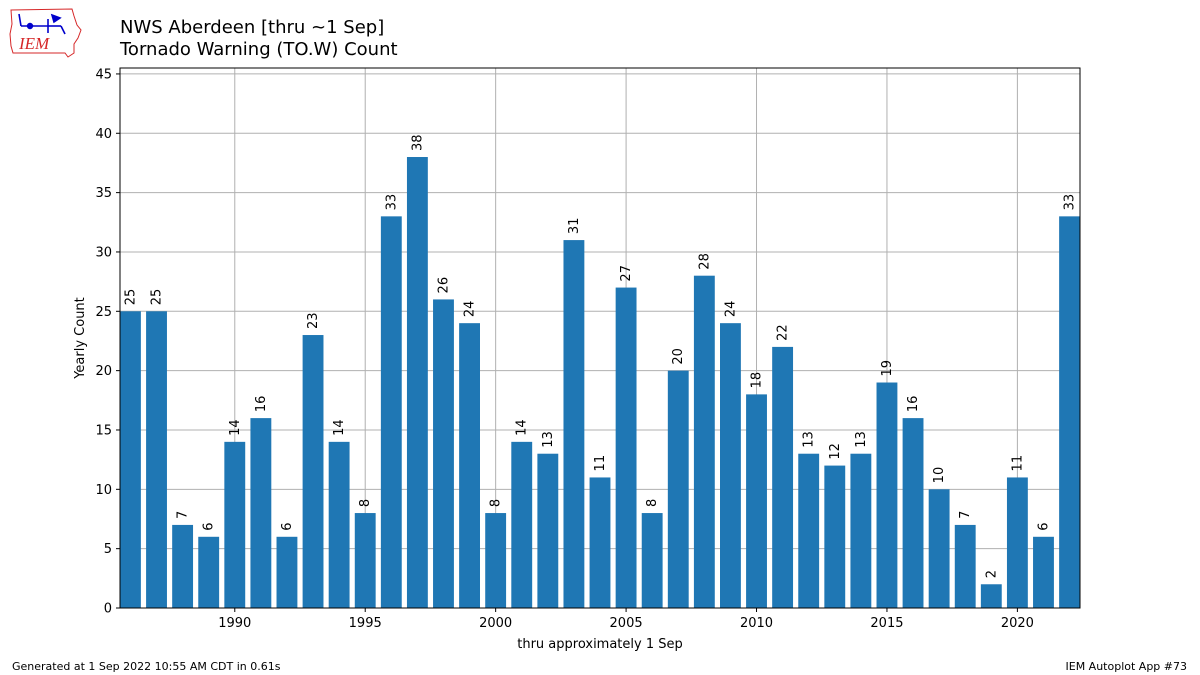 Image resolution: width=1200 pixels, height=675 pixels. I want to click on bar-1990, so click(235, 524).